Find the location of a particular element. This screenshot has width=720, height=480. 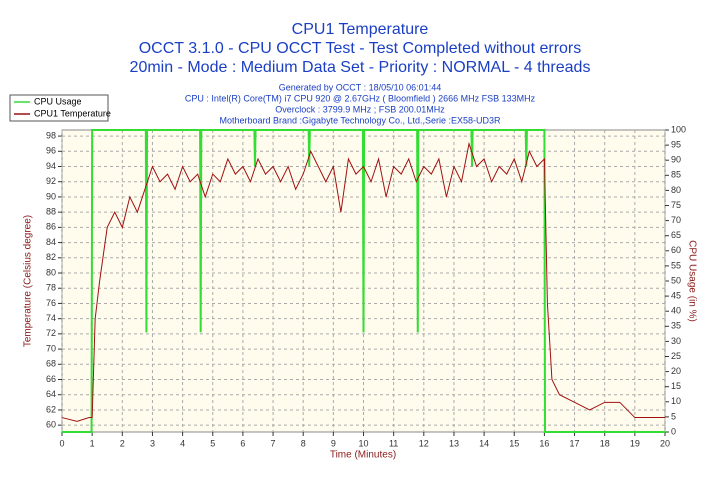

y2-tick-label: 15 is located at coordinates (676, 386).